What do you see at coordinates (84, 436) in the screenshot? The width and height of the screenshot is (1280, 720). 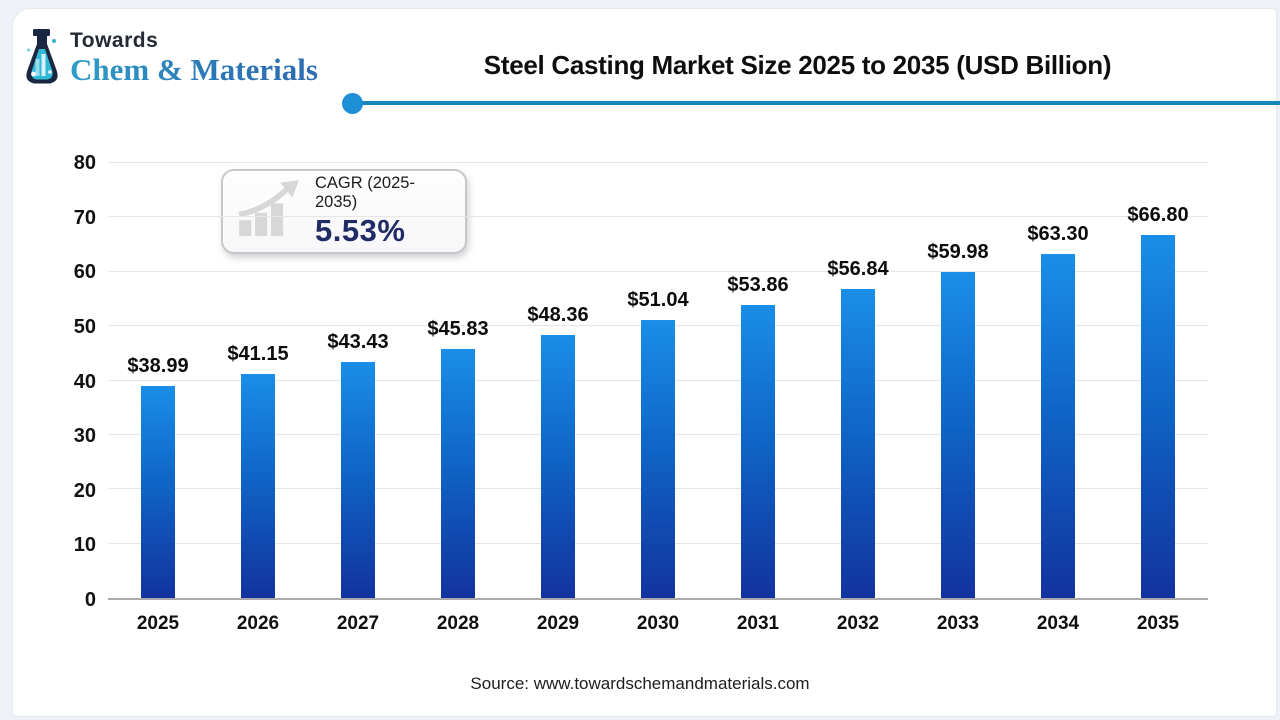 I see `y-tick-label: 30` at bounding box center [84, 436].